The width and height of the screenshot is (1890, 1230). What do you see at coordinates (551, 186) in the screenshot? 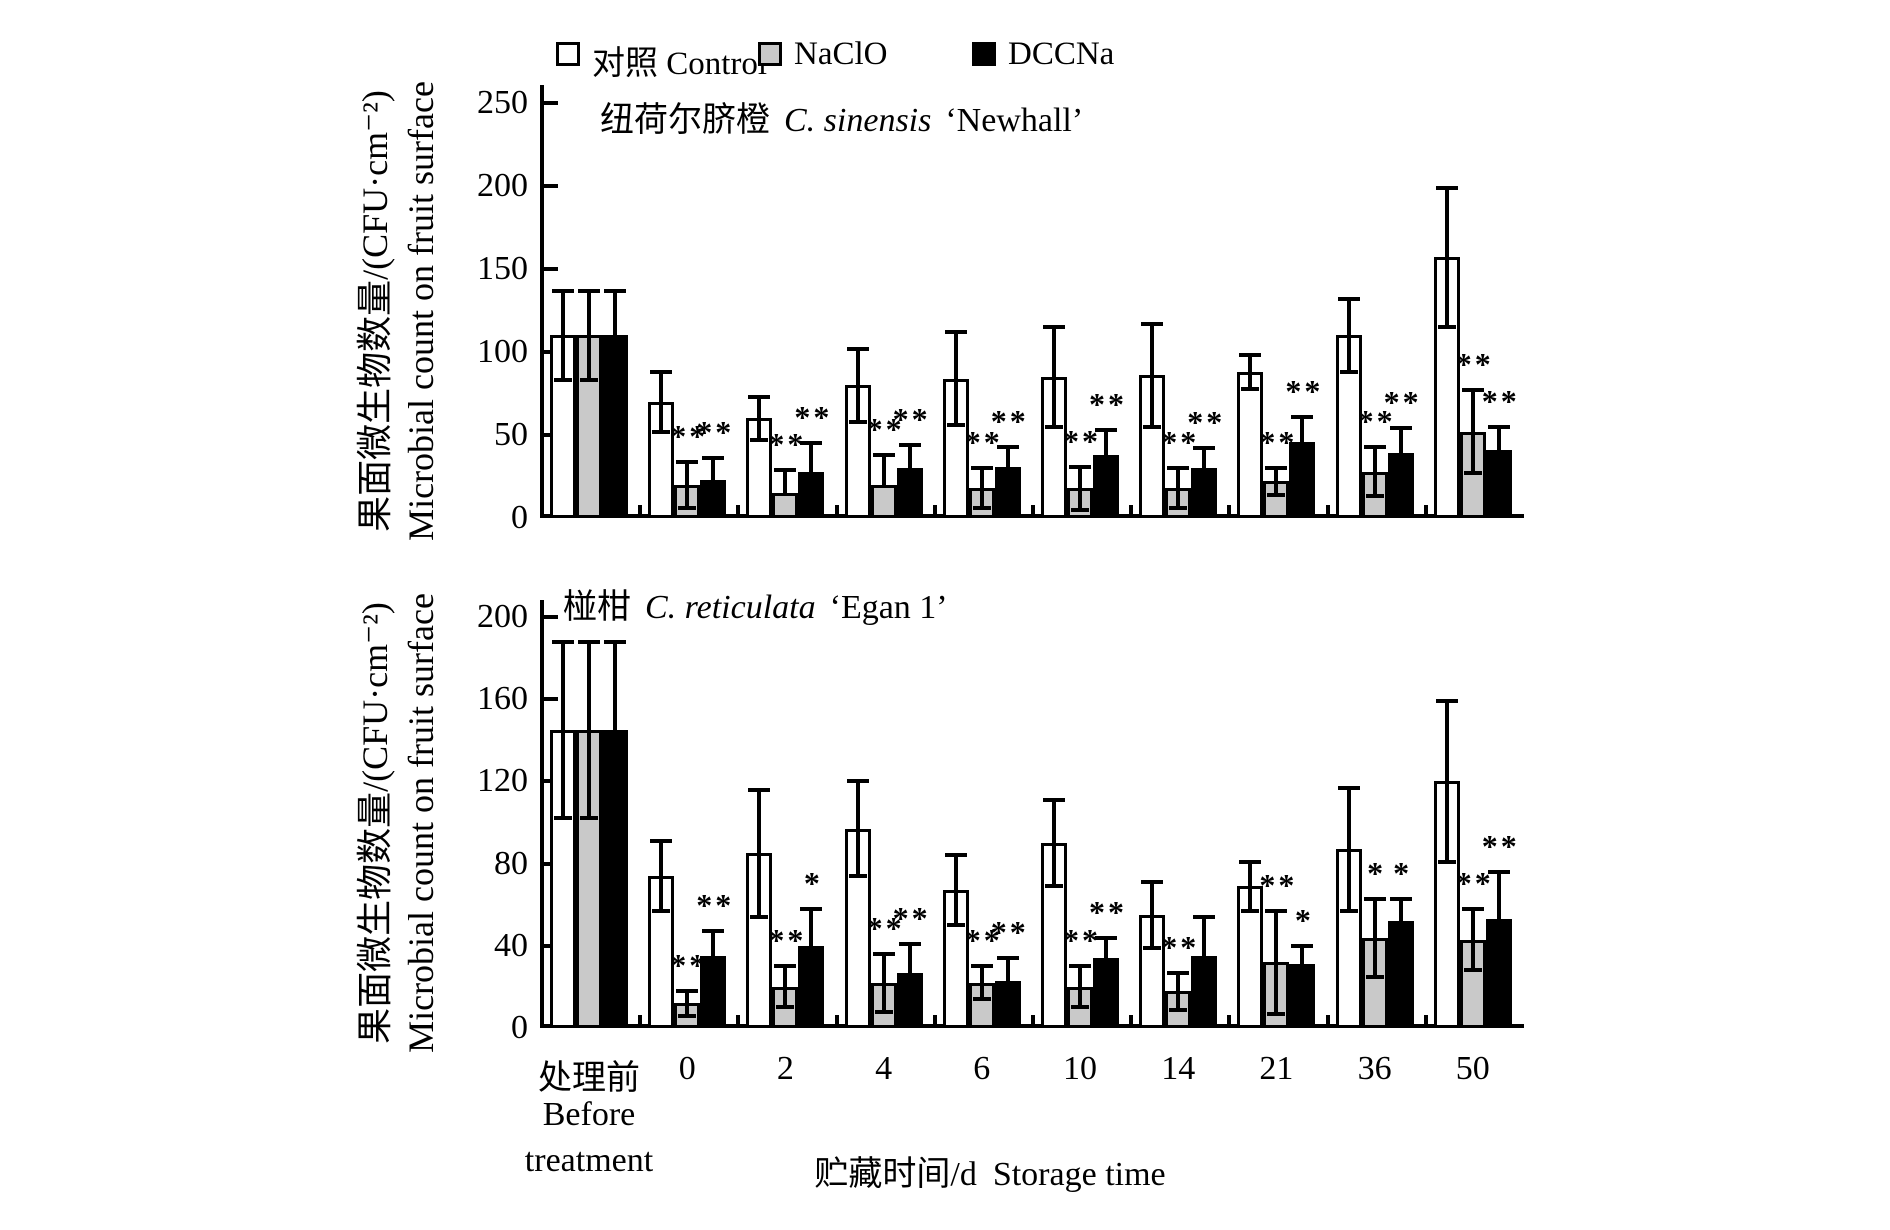
I see `y-tick` at bounding box center [551, 186].